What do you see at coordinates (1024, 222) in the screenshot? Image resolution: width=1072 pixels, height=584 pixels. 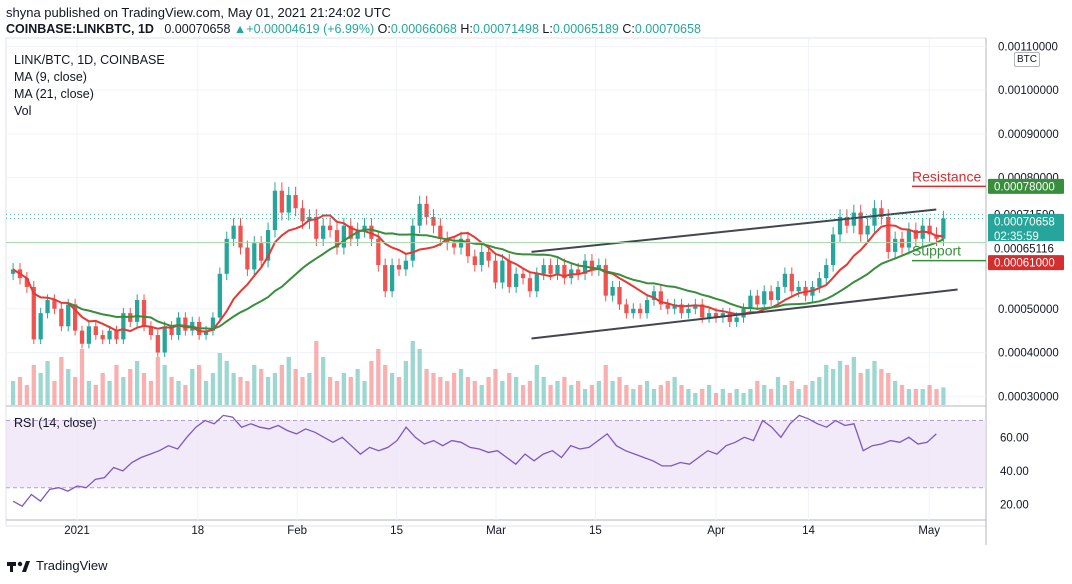 I see `price-badge-label: 0.00070658` at bounding box center [1024, 222].